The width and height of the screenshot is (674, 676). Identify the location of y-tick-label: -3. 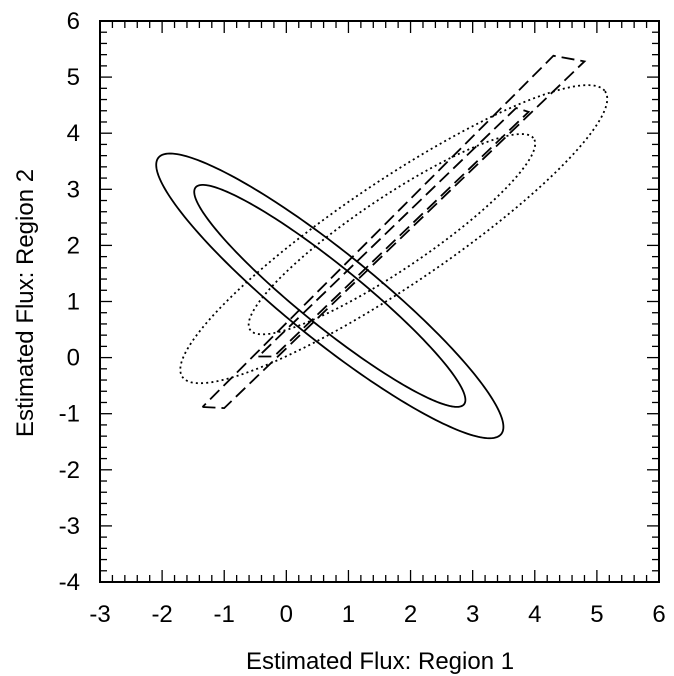
(69, 526).